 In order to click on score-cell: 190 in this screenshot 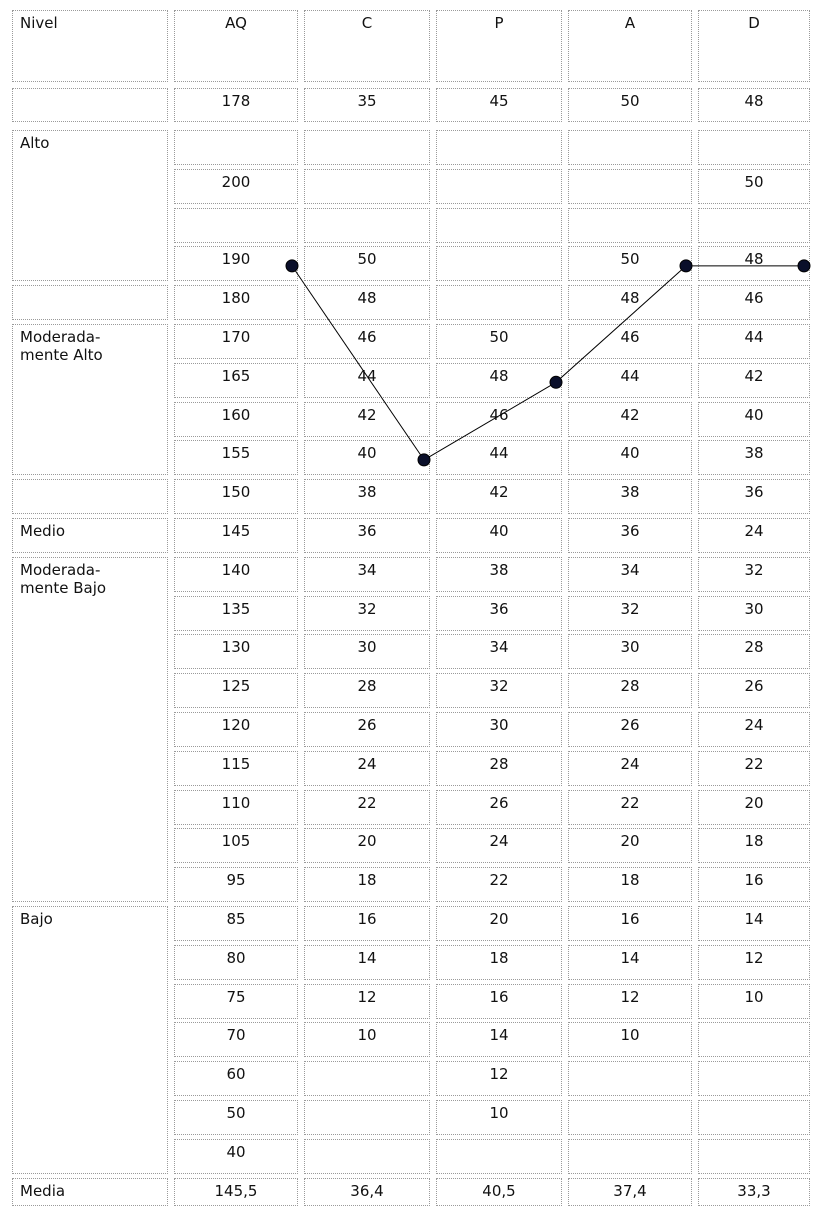, I will do `click(236, 264)`.